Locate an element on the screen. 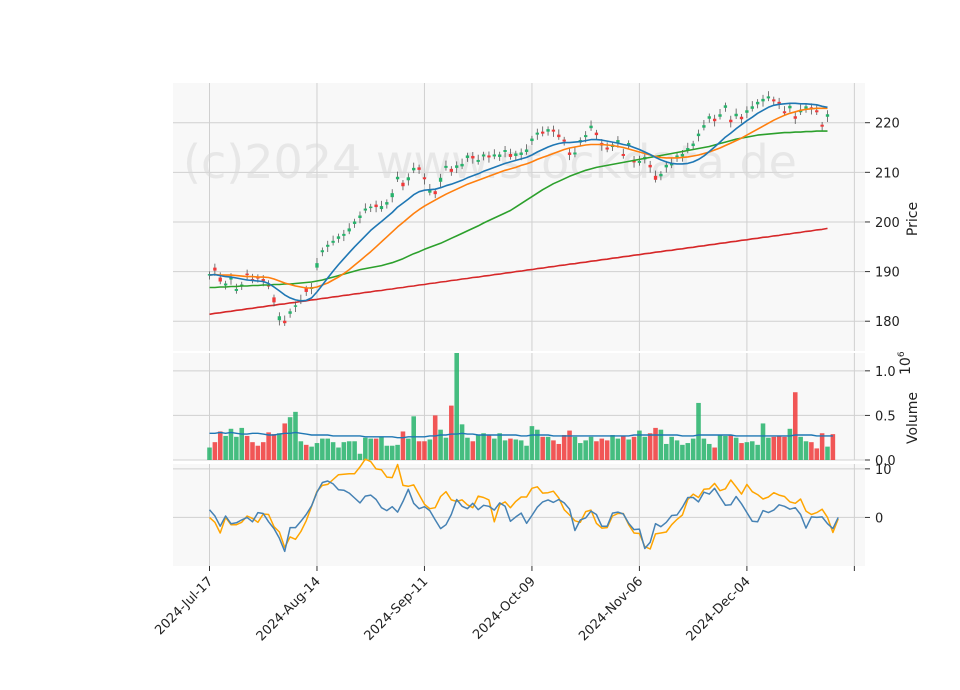 This screenshot has height=690, width=960. price-tick-label: 190 is located at coordinates (887, 273).